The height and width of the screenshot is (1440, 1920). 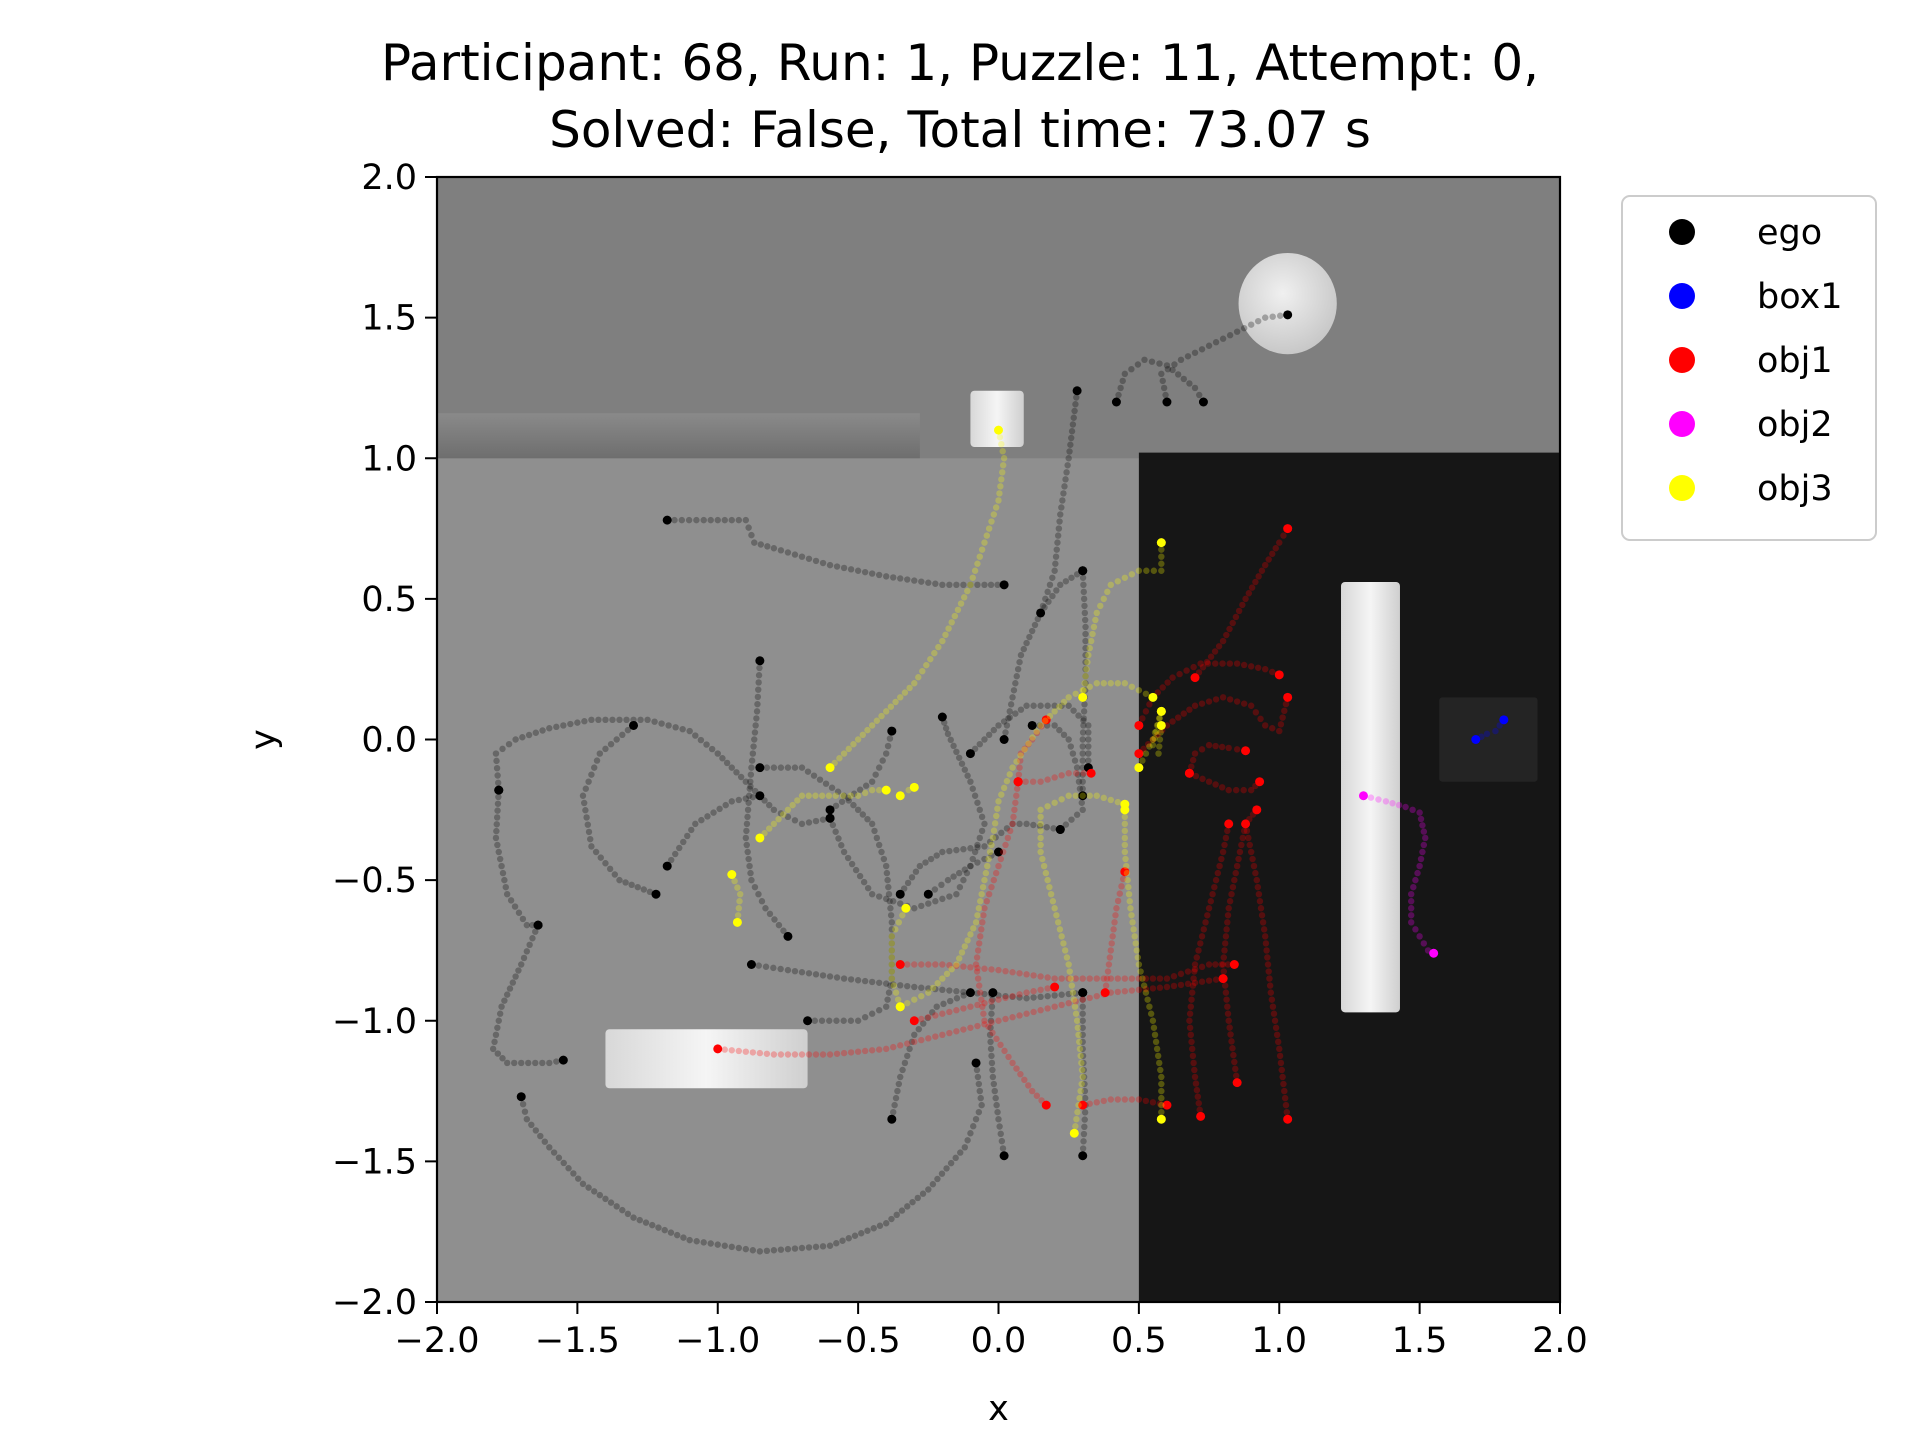 What do you see at coordinates (1487, 734) in the screenshot?
I see `box1-point` at bounding box center [1487, 734].